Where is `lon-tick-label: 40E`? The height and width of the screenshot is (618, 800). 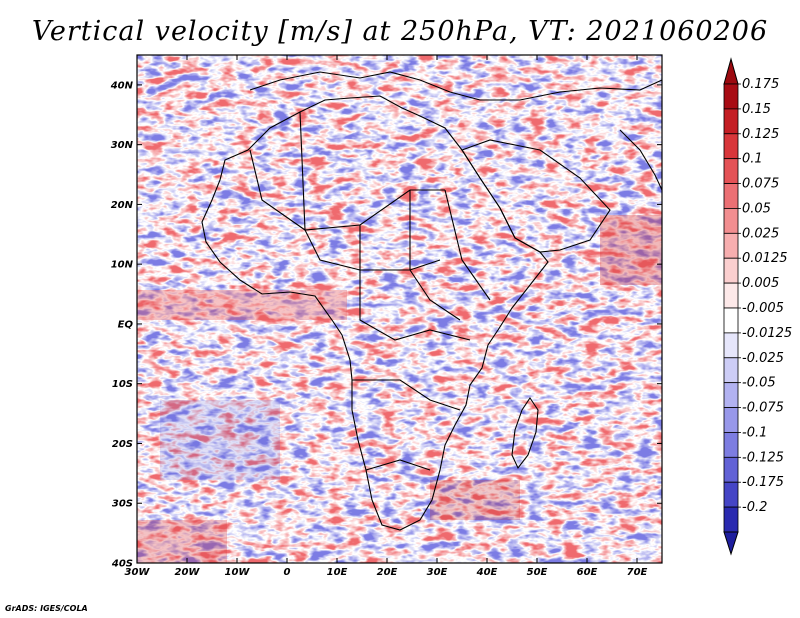 lon-tick-label: 40E is located at coordinates (487, 572).